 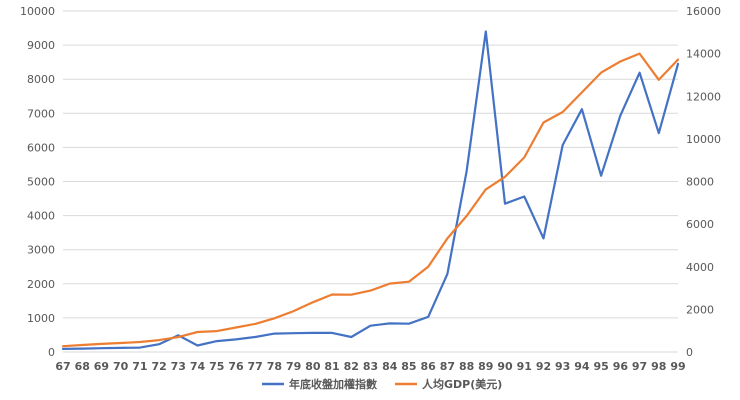 I want to click on x-tick-label: 70, so click(x=121, y=366).